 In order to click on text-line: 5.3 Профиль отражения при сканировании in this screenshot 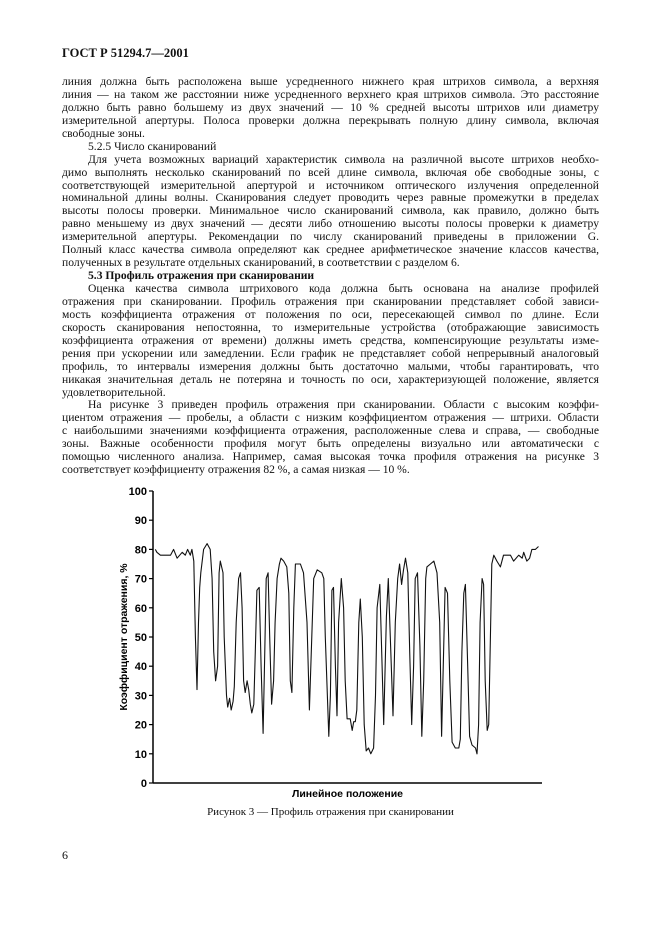, I will do `click(201, 276)`.